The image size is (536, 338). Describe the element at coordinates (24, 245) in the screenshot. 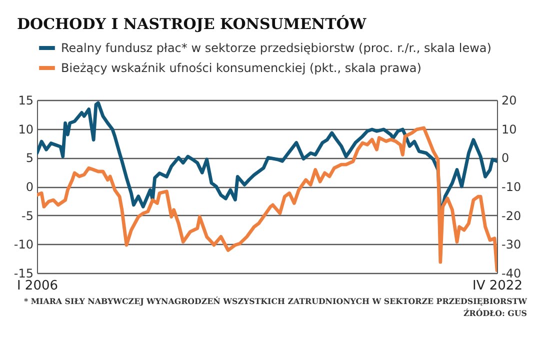

I see `y-tick-label: -10` at that location.